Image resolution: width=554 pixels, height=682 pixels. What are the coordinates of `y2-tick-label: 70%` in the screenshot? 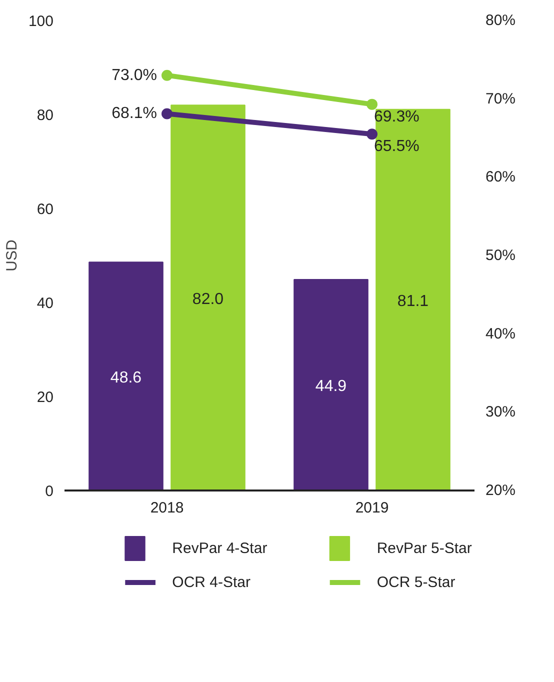 It's located at (501, 99).